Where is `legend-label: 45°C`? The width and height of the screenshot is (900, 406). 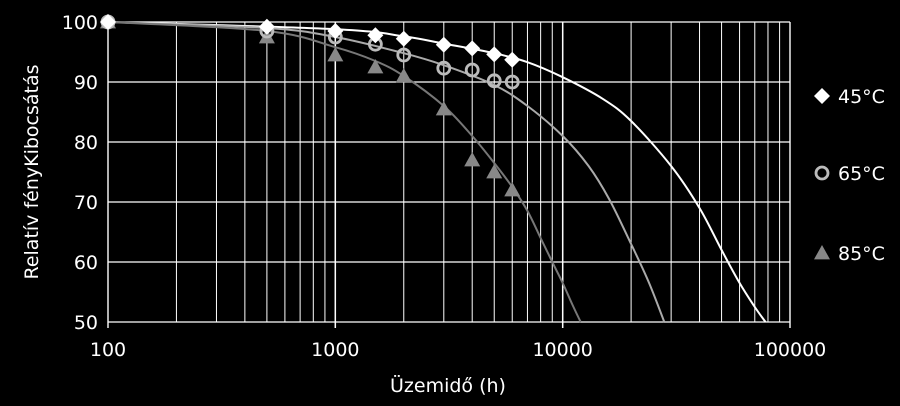 legend-label: 45°C is located at coordinates (861, 97).